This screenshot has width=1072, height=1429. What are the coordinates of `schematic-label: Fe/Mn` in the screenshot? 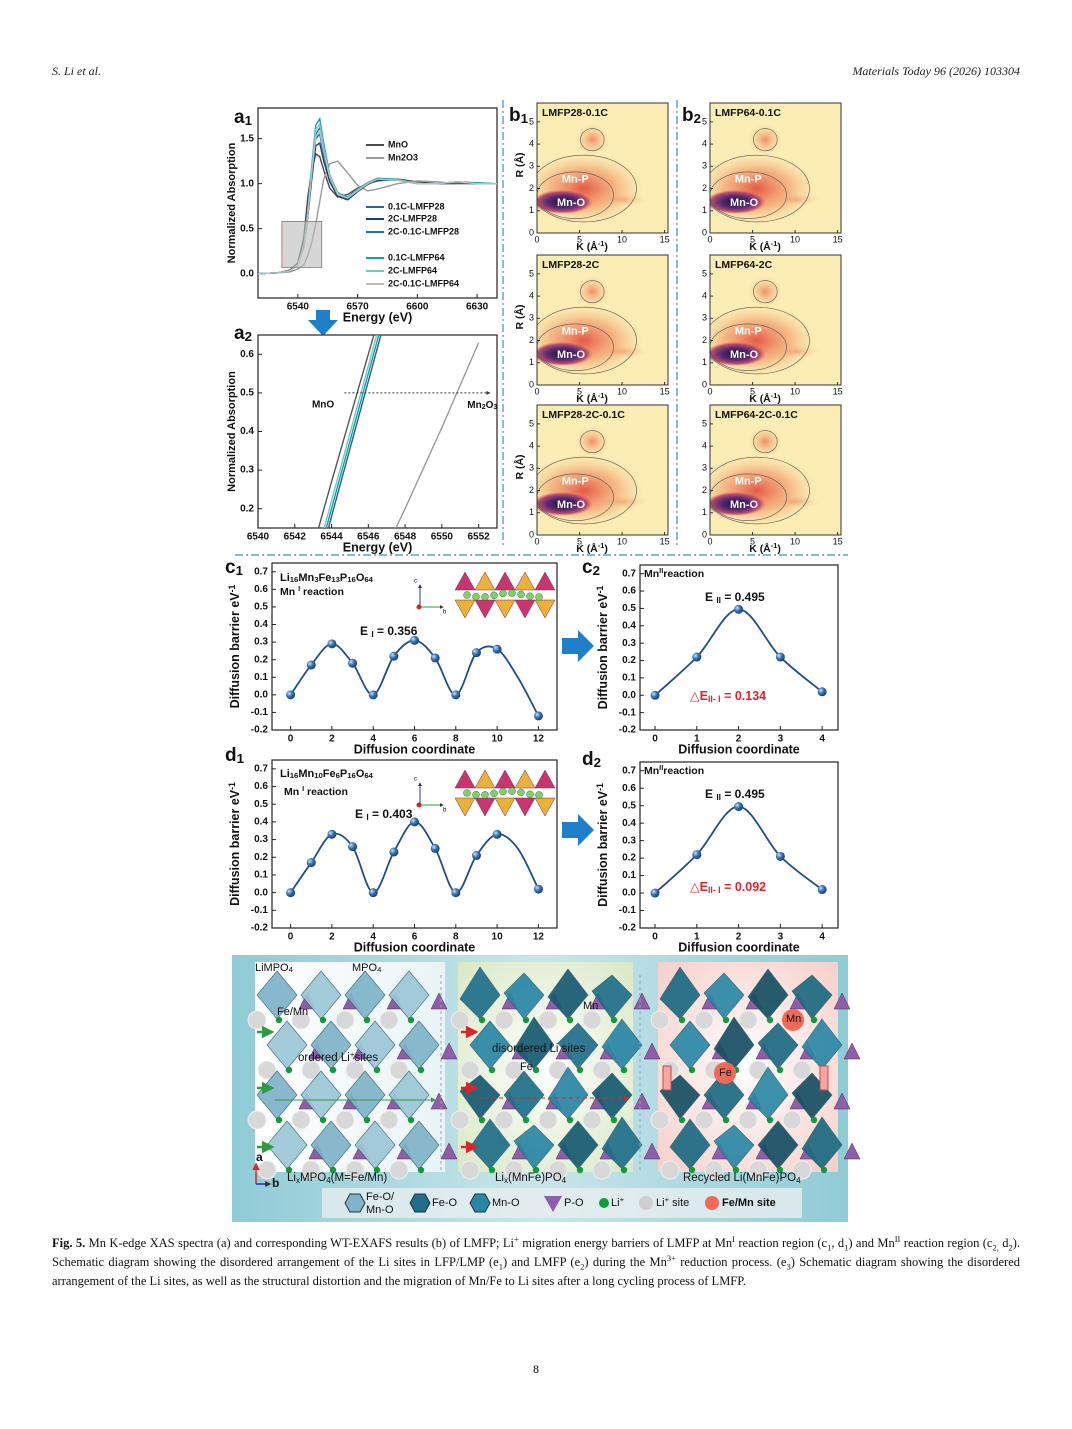 It's located at (292, 1012).